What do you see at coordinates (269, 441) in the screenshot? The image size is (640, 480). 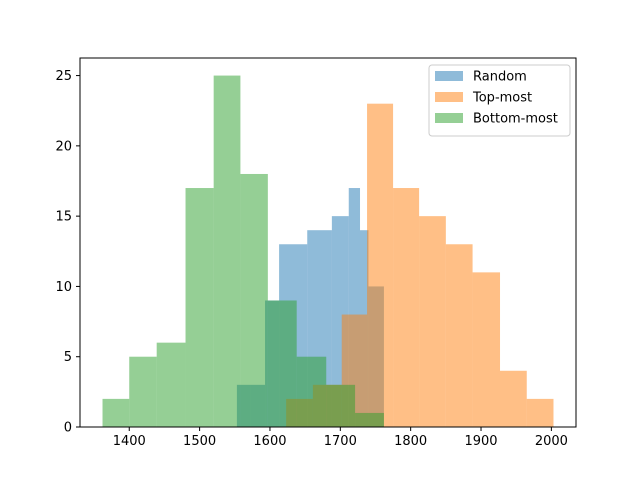 I see `x-tick-label: 1600` at bounding box center [269, 441].